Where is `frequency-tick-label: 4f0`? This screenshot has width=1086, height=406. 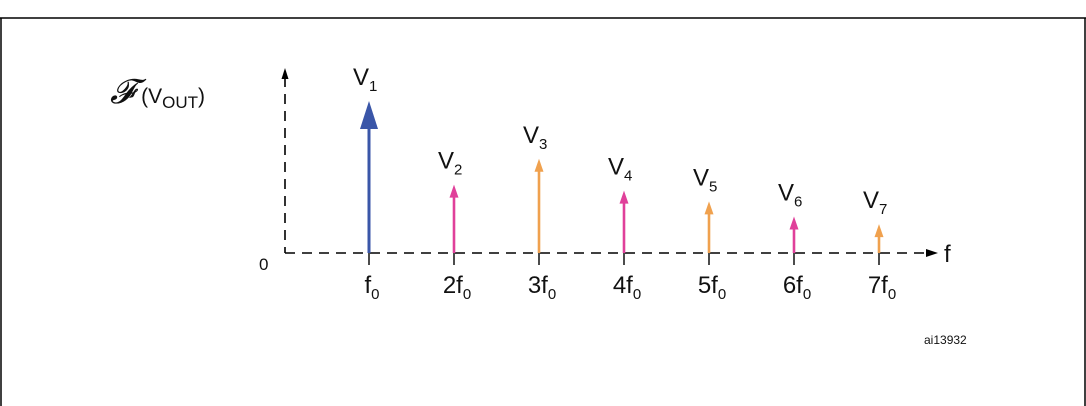
frequency-tick-label: 4f0 is located at coordinates (627, 287).